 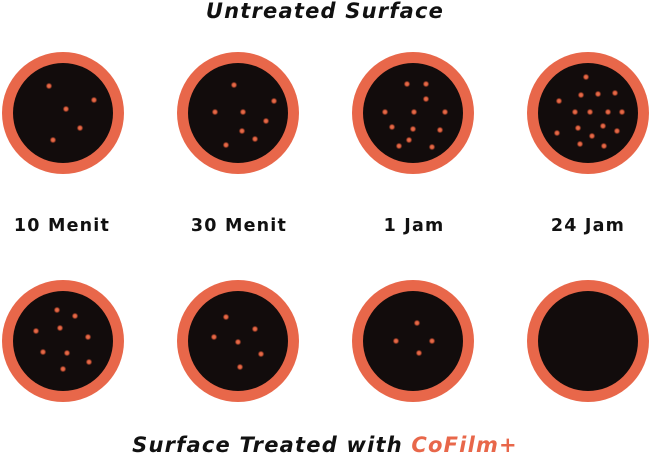 I want to click on treated-surface-title-text: Surface Treated with, so click(x=272, y=445).